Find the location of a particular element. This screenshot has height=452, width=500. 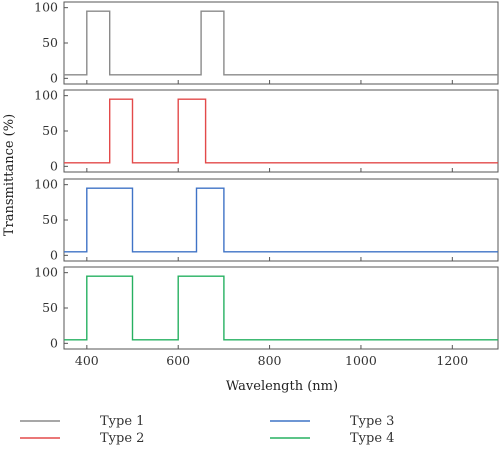

legend-label: Type 2 is located at coordinates (122, 438).